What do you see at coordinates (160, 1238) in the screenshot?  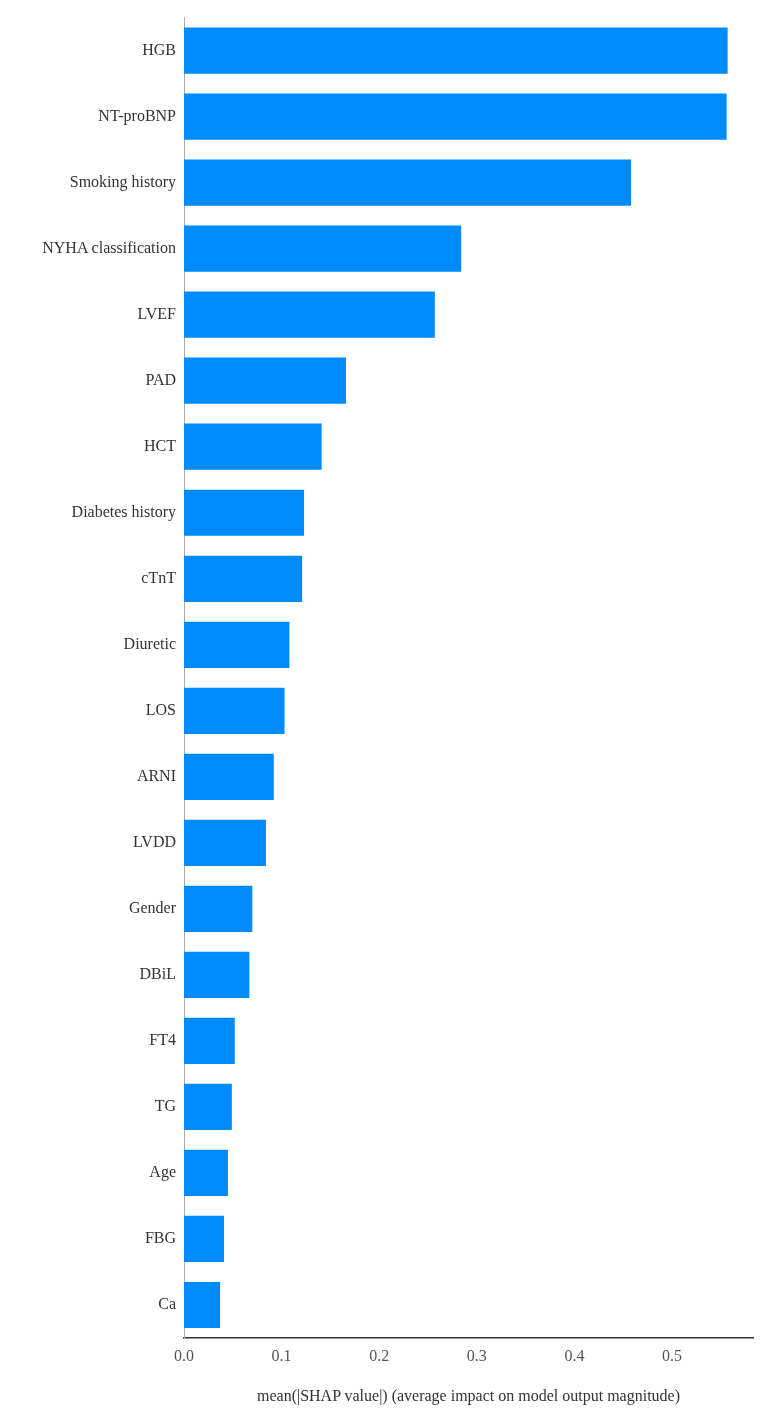 I see `y-tick-label: FBG` at bounding box center [160, 1238].